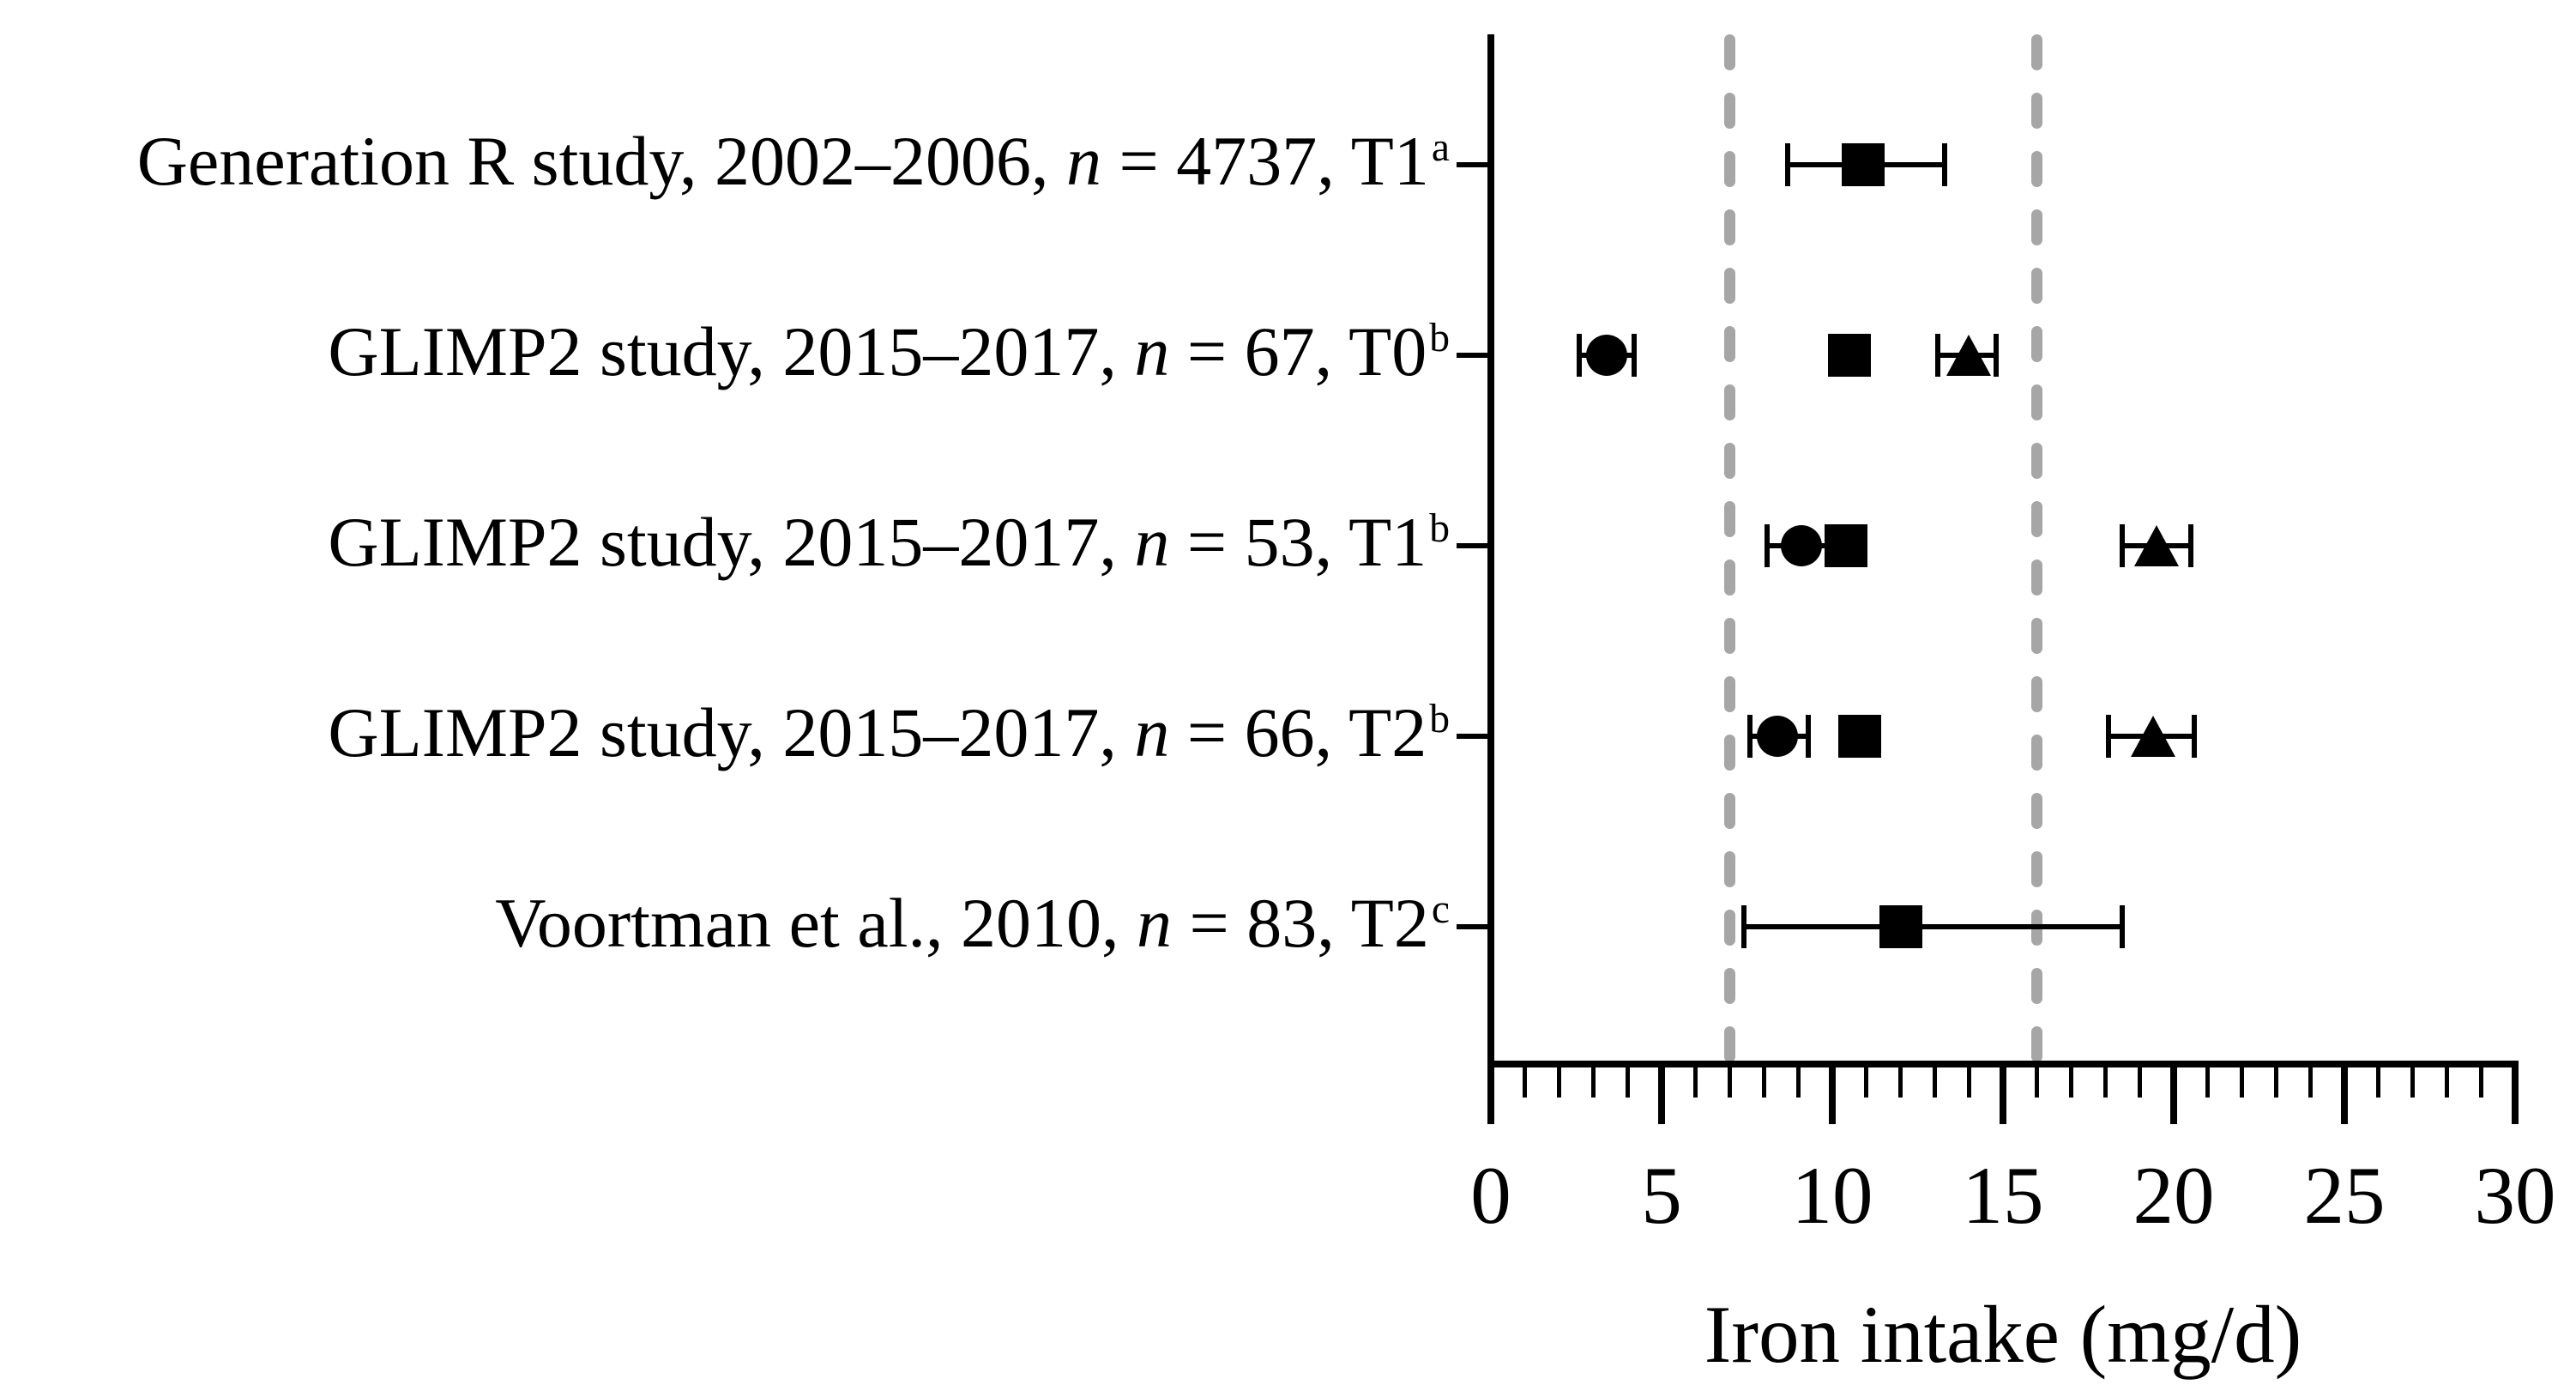 This screenshot has height=1397, width=2576. I want to click on x-axis-line, so click(2003, 1064).